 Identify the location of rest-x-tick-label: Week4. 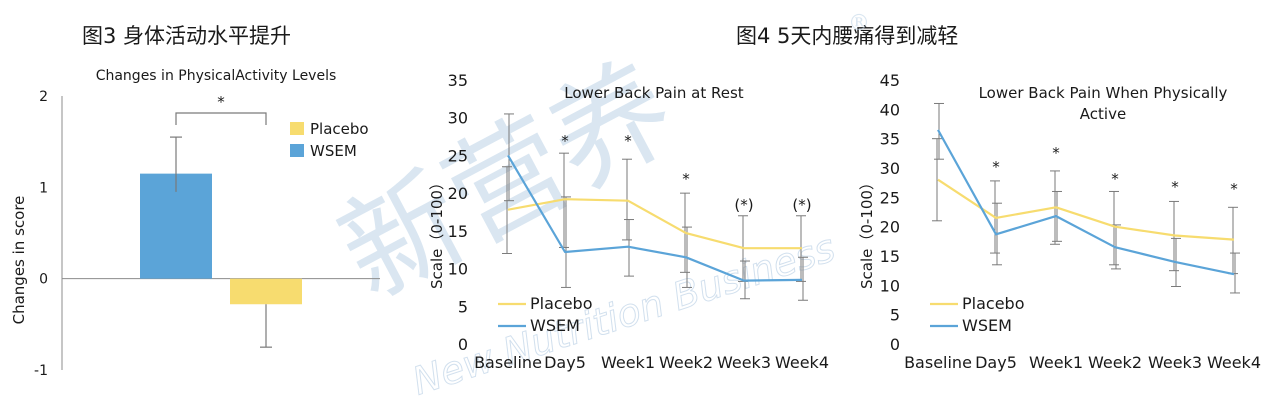
(802, 362).